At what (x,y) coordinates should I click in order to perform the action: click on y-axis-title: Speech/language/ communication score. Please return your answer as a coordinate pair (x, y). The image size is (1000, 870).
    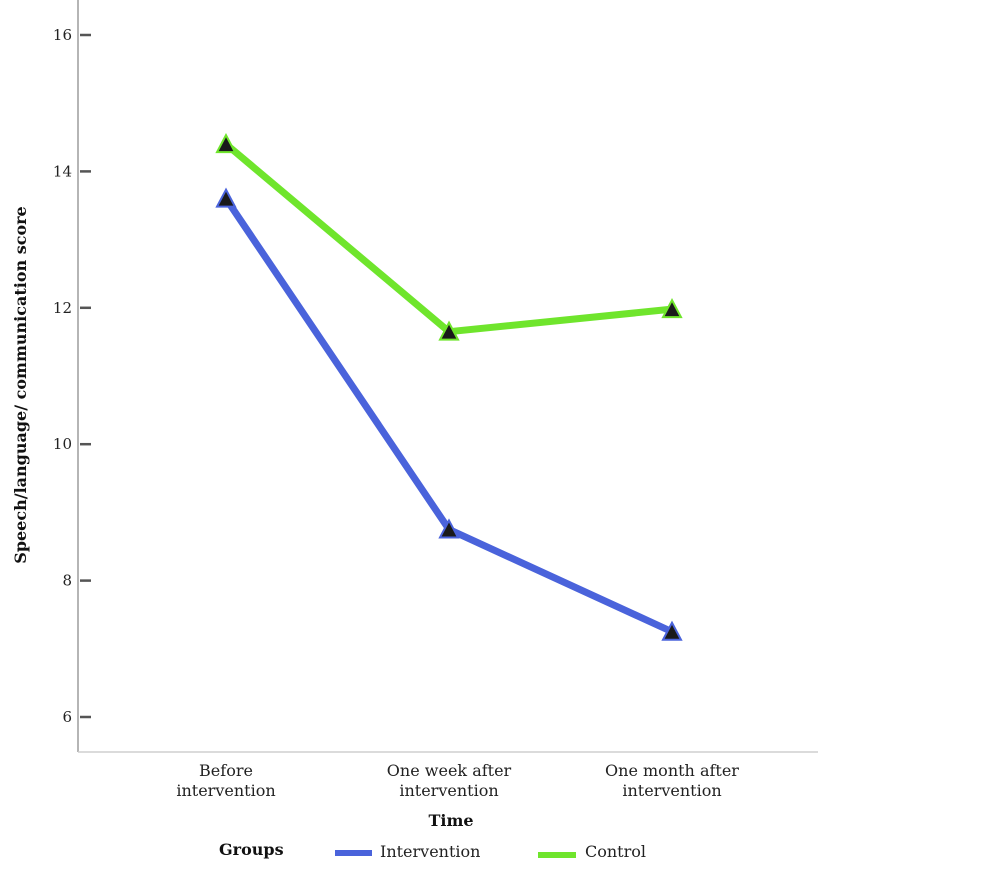
    Looking at the image, I should click on (20, 384).